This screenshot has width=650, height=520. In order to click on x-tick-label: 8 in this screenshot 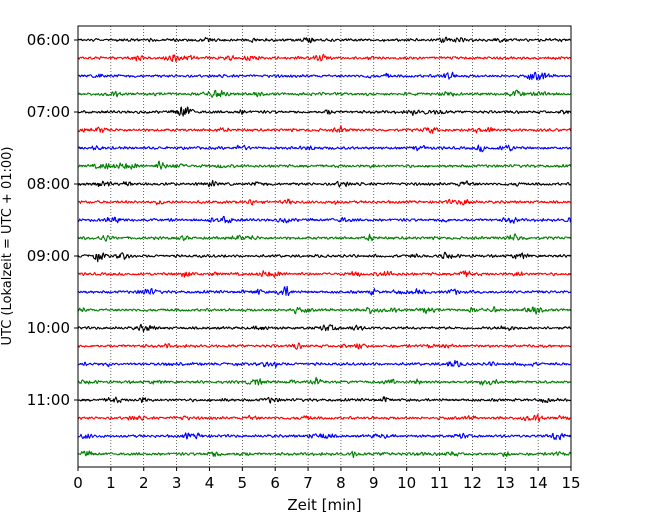, I will do `click(341, 483)`.